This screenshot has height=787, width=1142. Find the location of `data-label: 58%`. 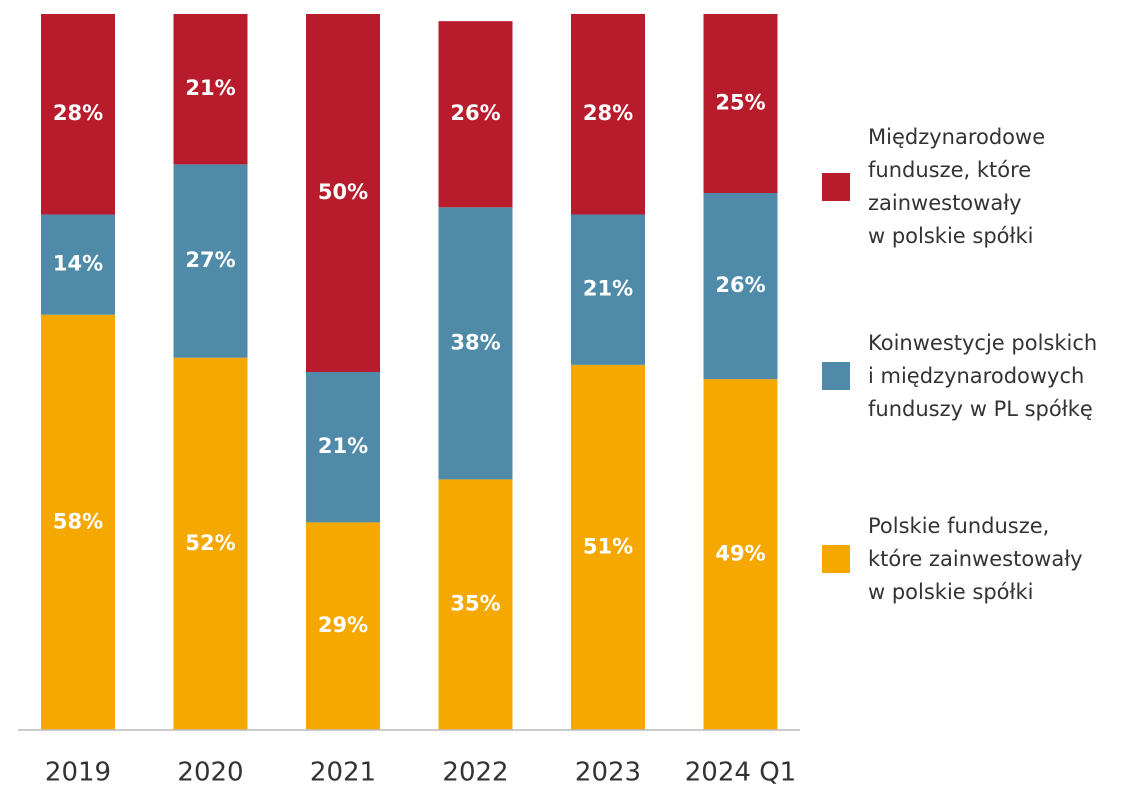

data-label: 58% is located at coordinates (78, 521).